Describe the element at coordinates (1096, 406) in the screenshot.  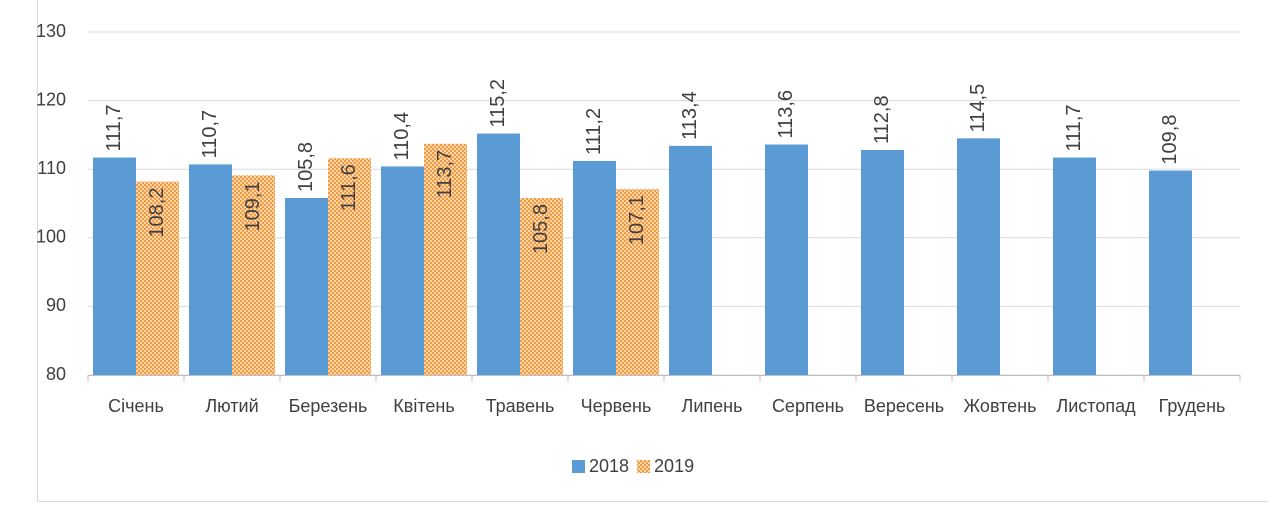
I see `x-tick-label: Листопад` at that location.